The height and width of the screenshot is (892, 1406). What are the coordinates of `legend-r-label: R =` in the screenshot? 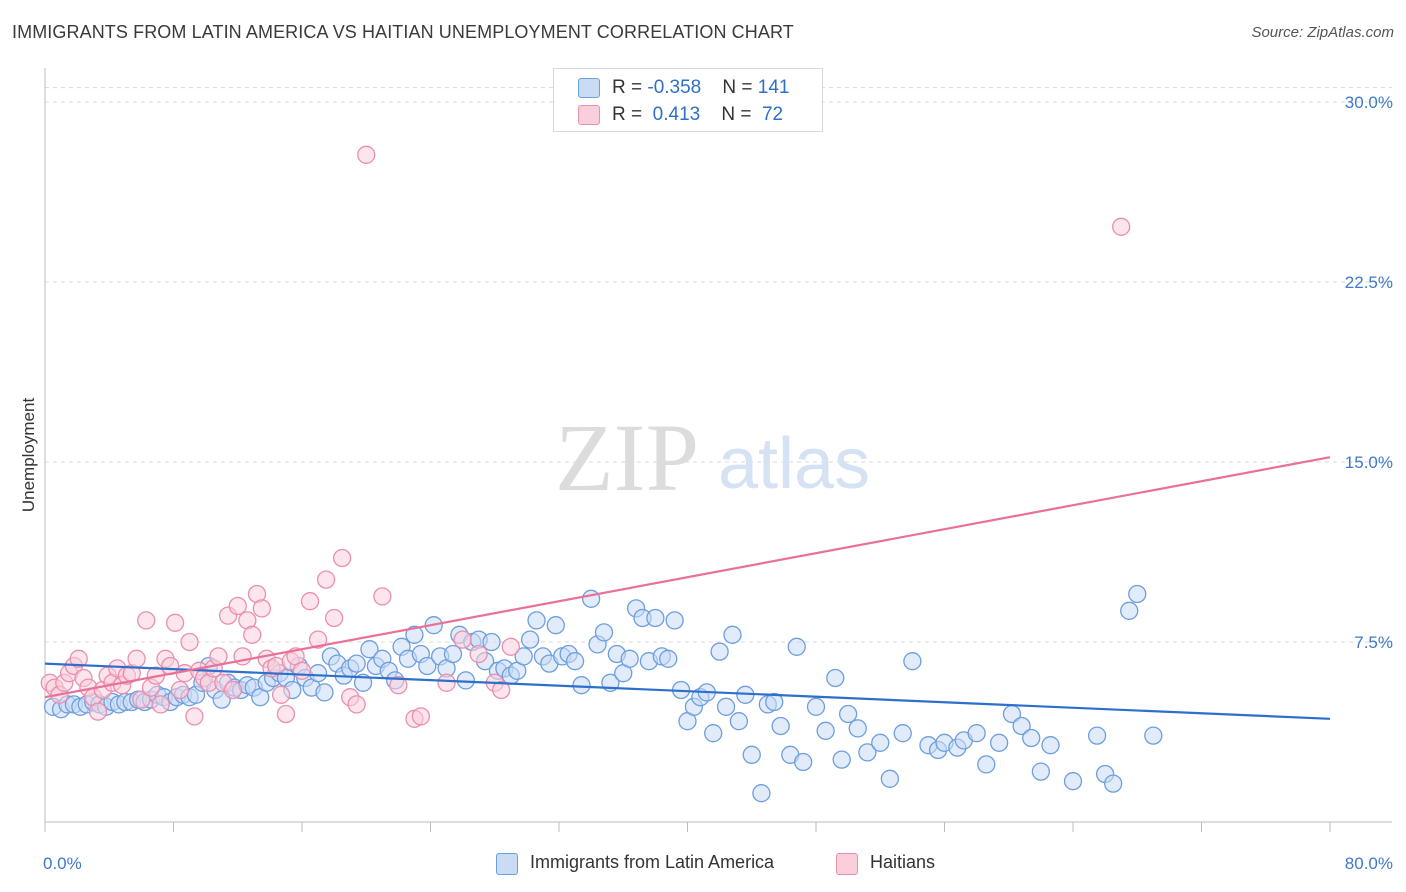 It's located at (630, 114).